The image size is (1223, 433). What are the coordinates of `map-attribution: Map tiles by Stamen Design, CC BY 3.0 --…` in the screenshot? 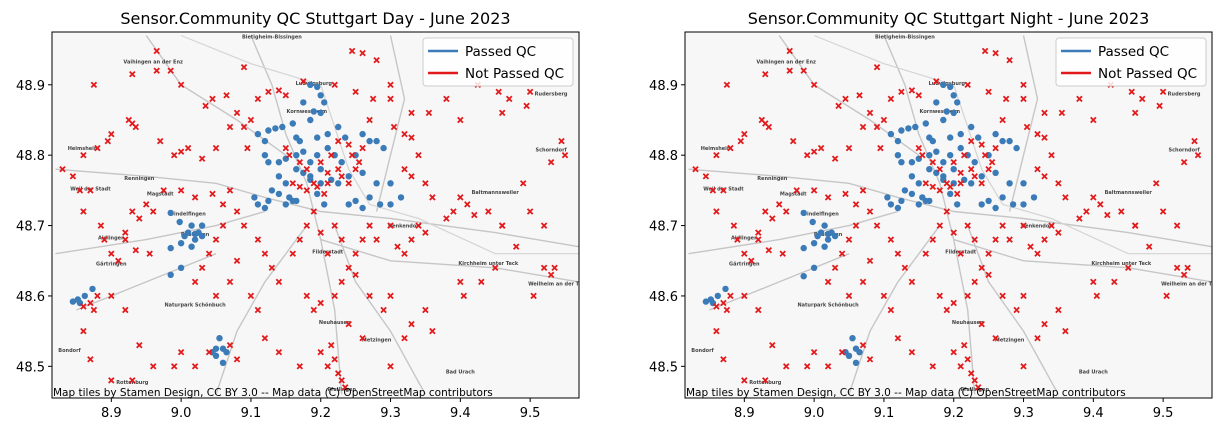 It's located at (273, 393).